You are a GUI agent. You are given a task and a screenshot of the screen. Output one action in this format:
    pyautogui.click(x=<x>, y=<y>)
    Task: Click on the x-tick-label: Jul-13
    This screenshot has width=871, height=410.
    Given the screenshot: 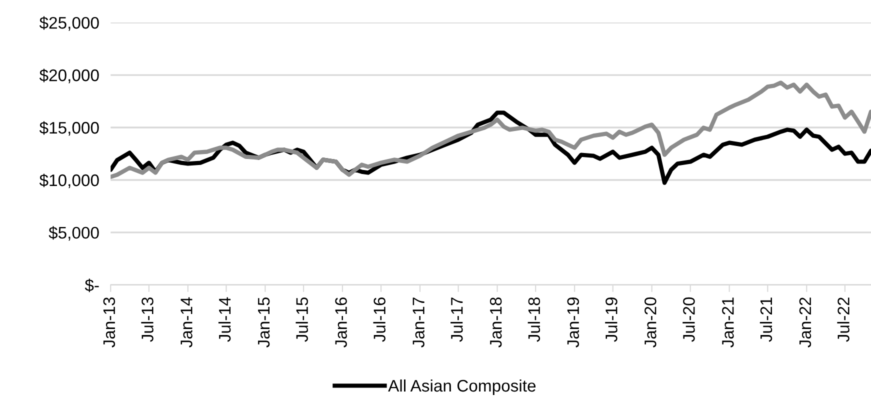 What is the action you would take?
    pyautogui.click(x=147, y=319)
    